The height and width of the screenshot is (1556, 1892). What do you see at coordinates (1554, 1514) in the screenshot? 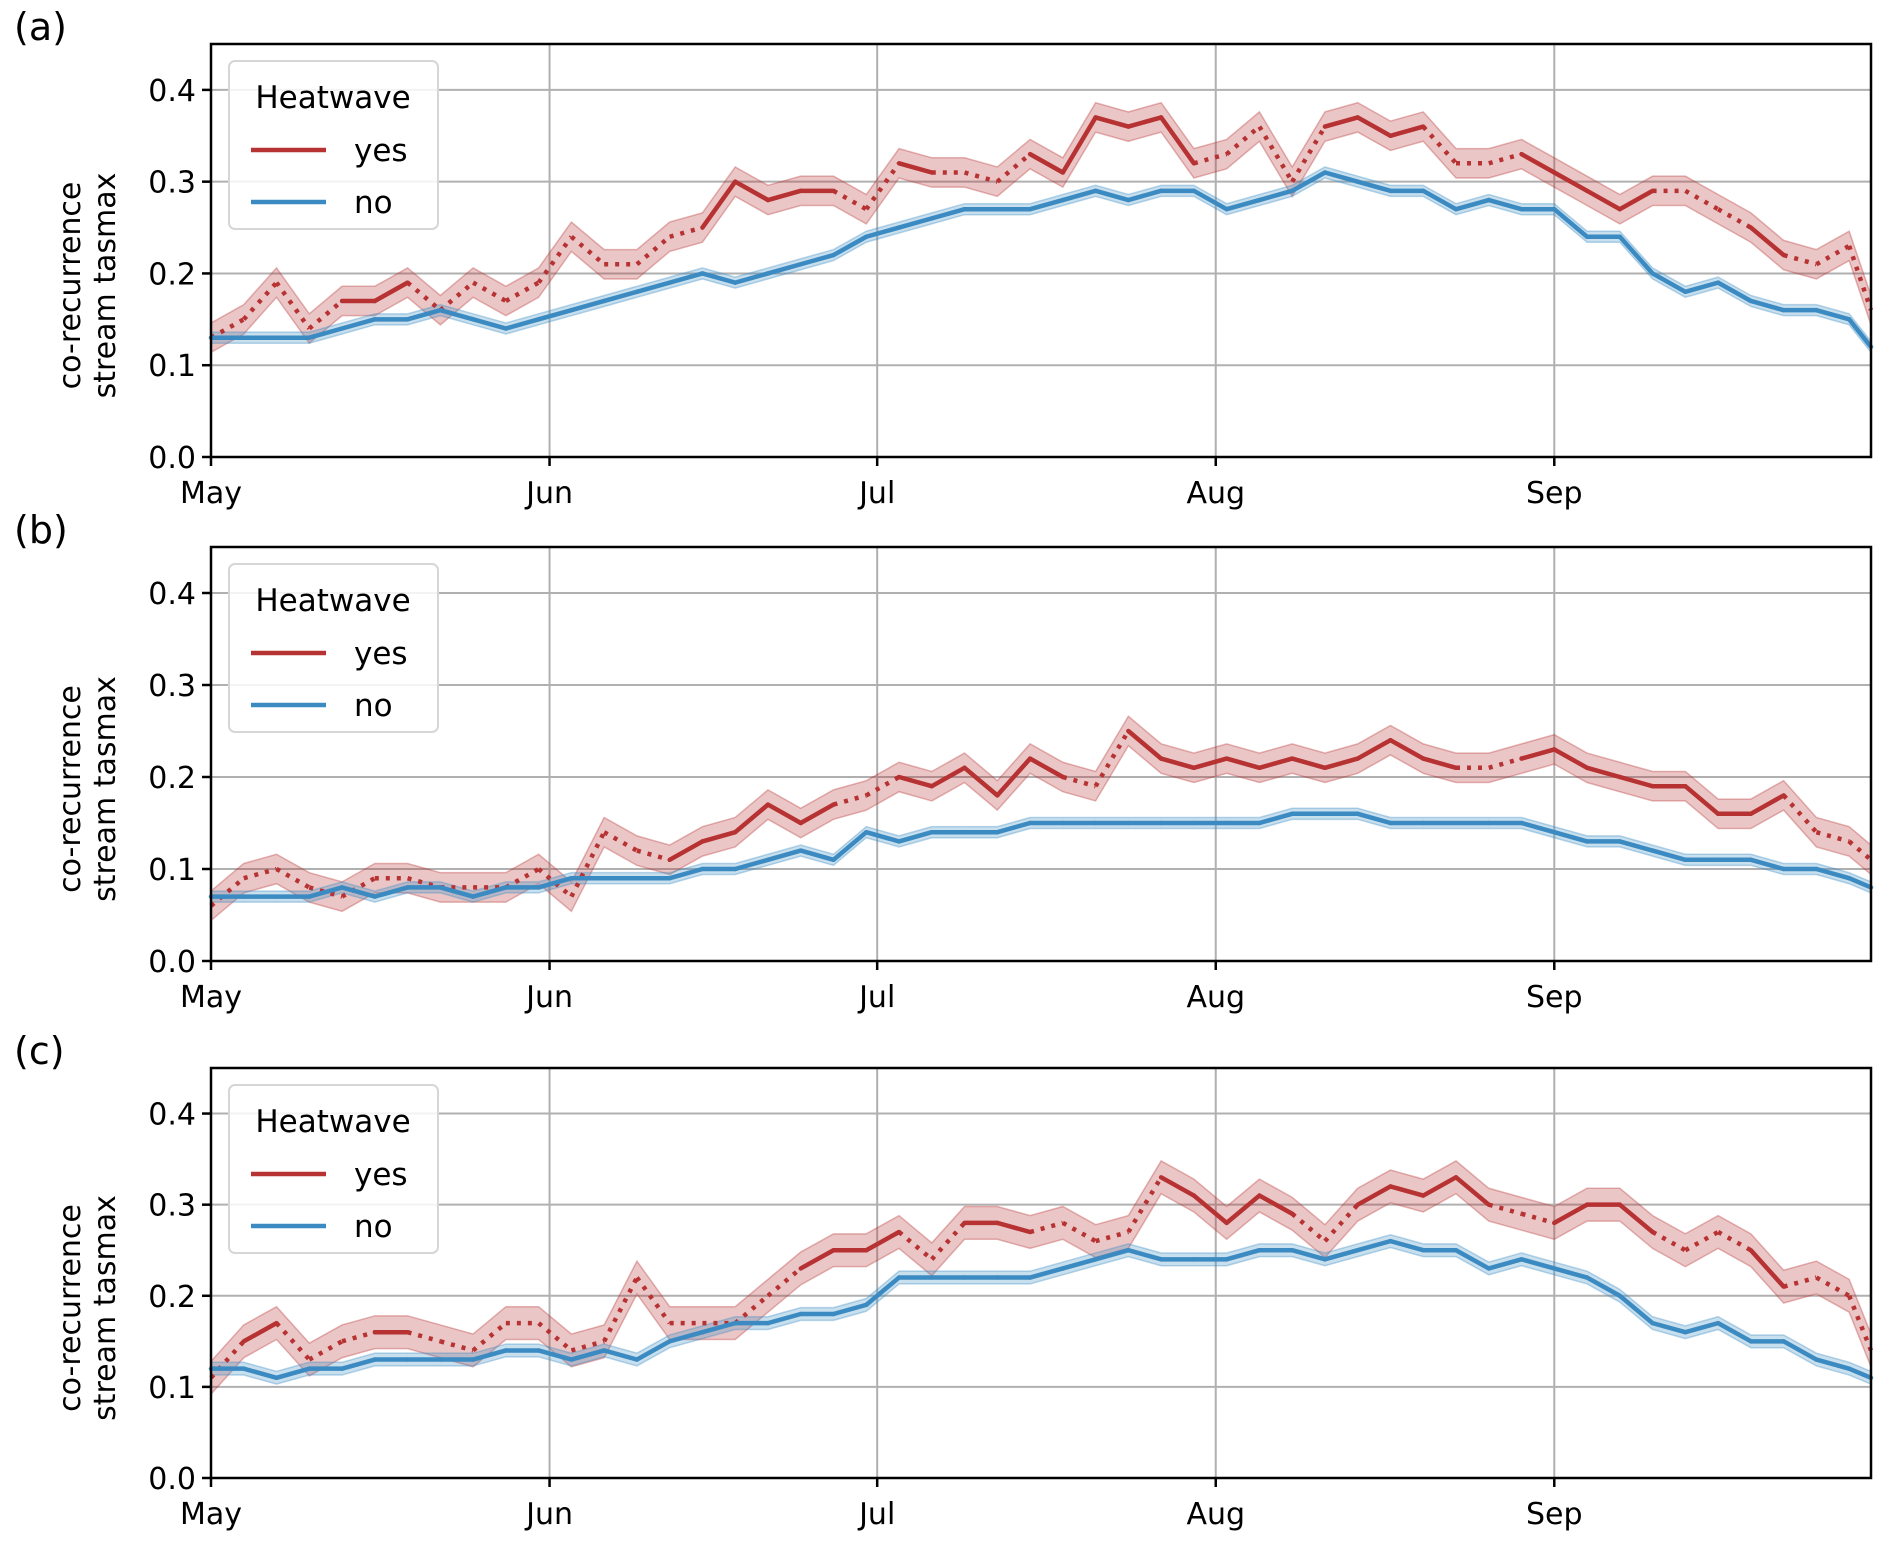
I see `x-tick-label: Sep` at bounding box center [1554, 1514].